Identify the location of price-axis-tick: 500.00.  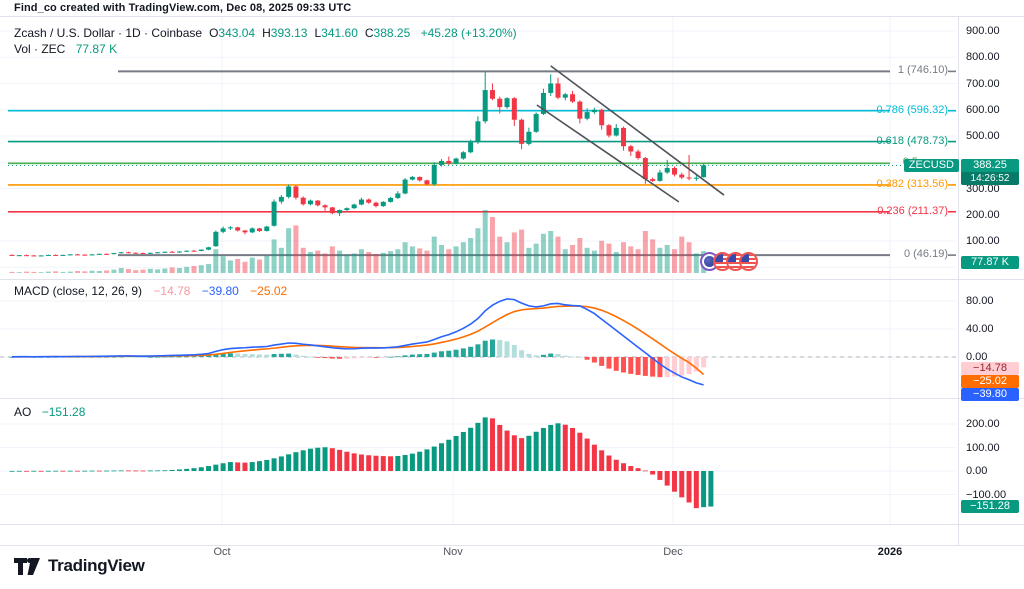
(983, 136).